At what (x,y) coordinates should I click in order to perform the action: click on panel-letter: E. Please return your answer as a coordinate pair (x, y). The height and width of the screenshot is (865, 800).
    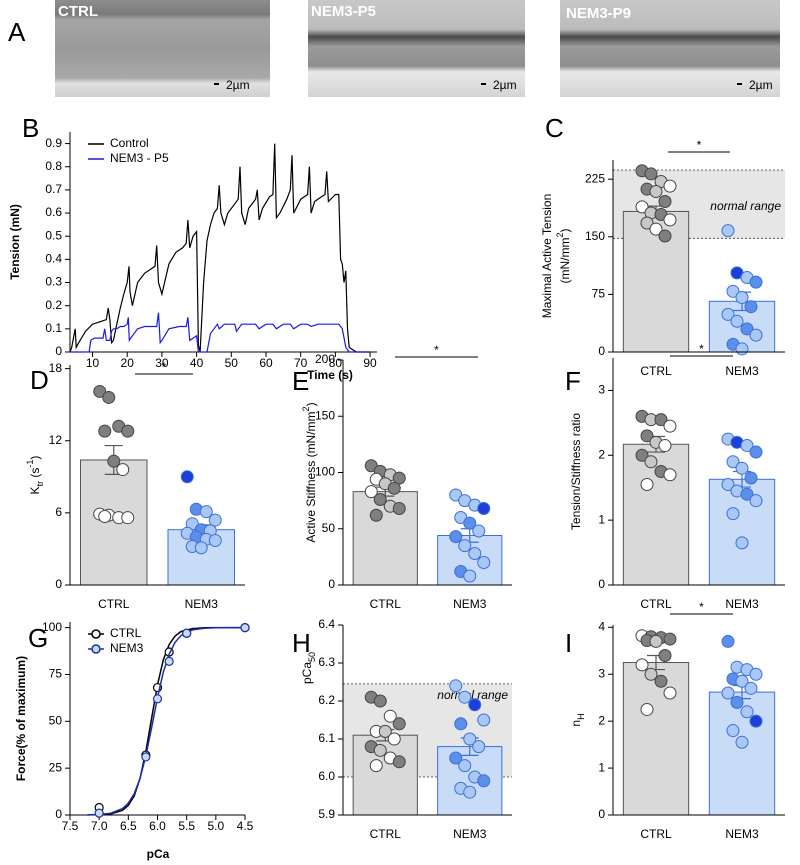
    Looking at the image, I should click on (300, 381).